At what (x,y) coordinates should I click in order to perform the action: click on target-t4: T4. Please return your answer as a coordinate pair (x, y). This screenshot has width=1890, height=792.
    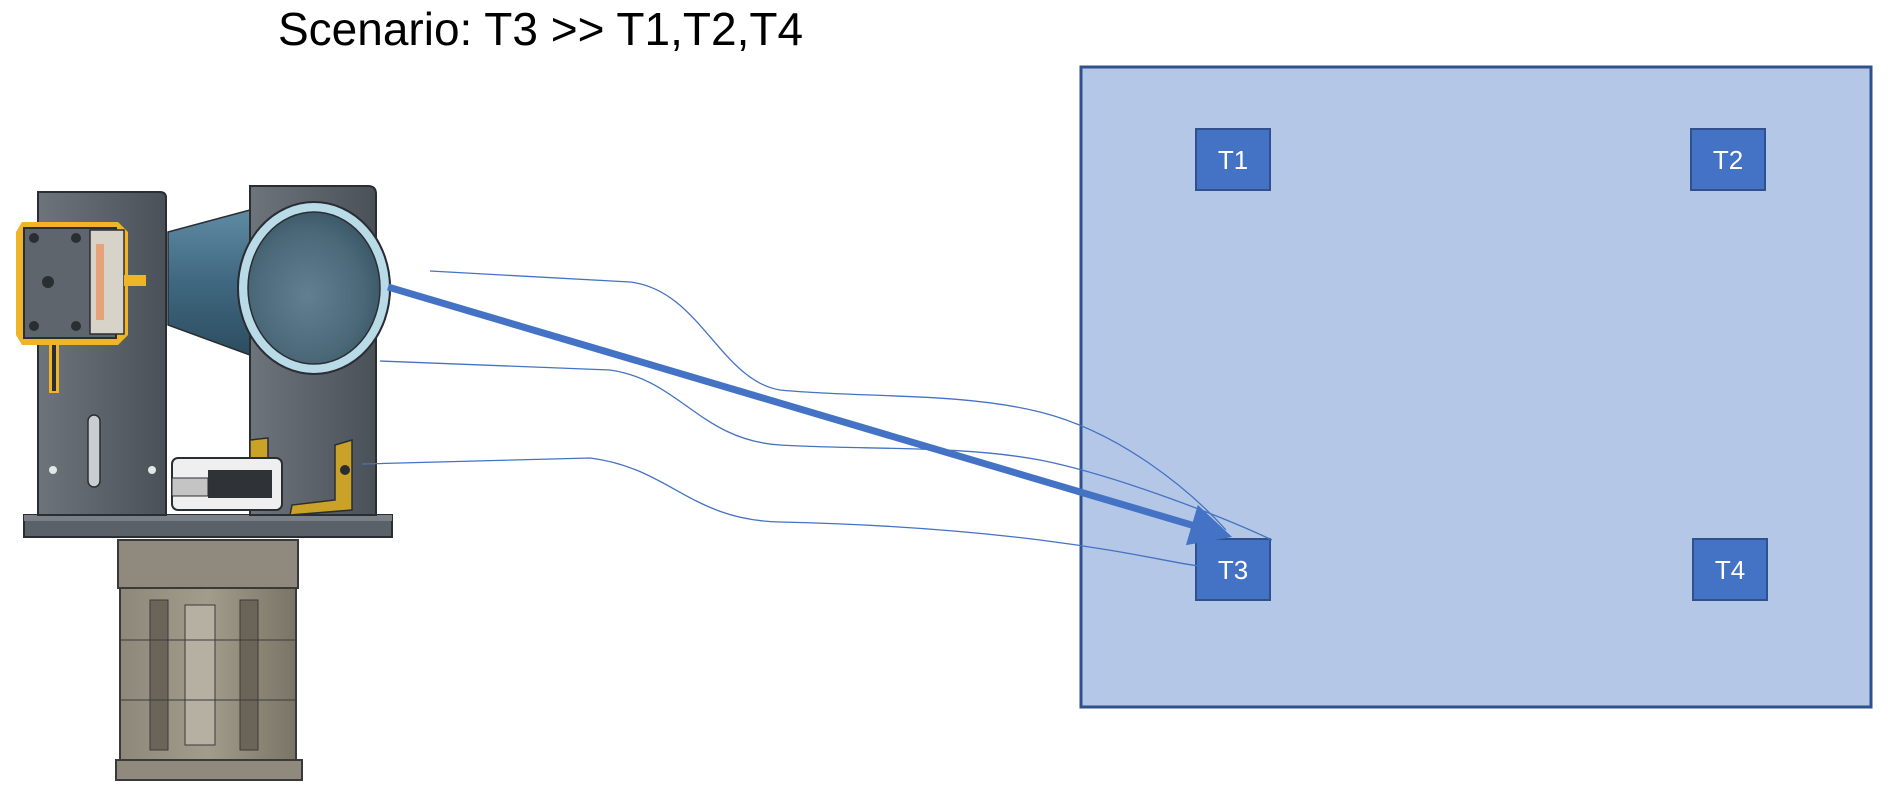
    Looking at the image, I should click on (1730, 569).